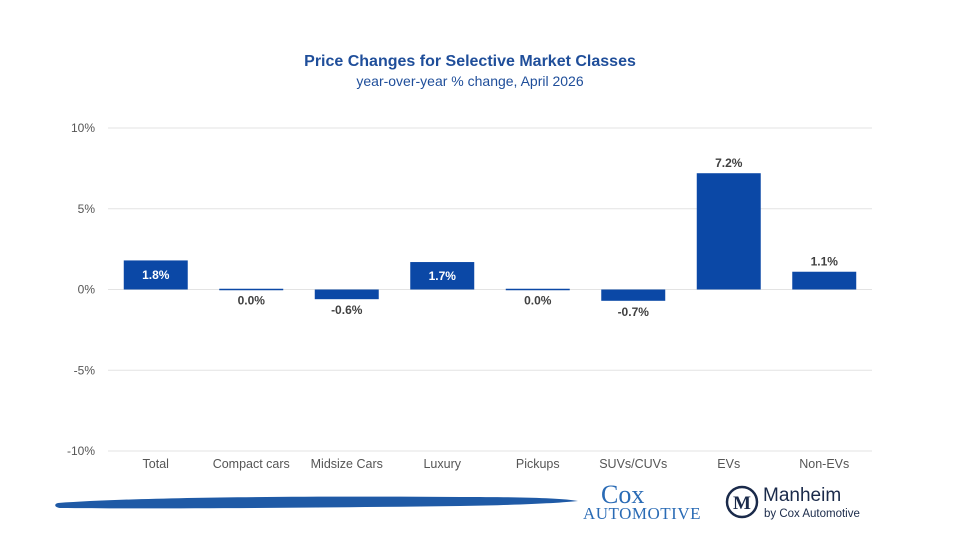  I want to click on x-tick-label: Midsize Cars, so click(347, 464).